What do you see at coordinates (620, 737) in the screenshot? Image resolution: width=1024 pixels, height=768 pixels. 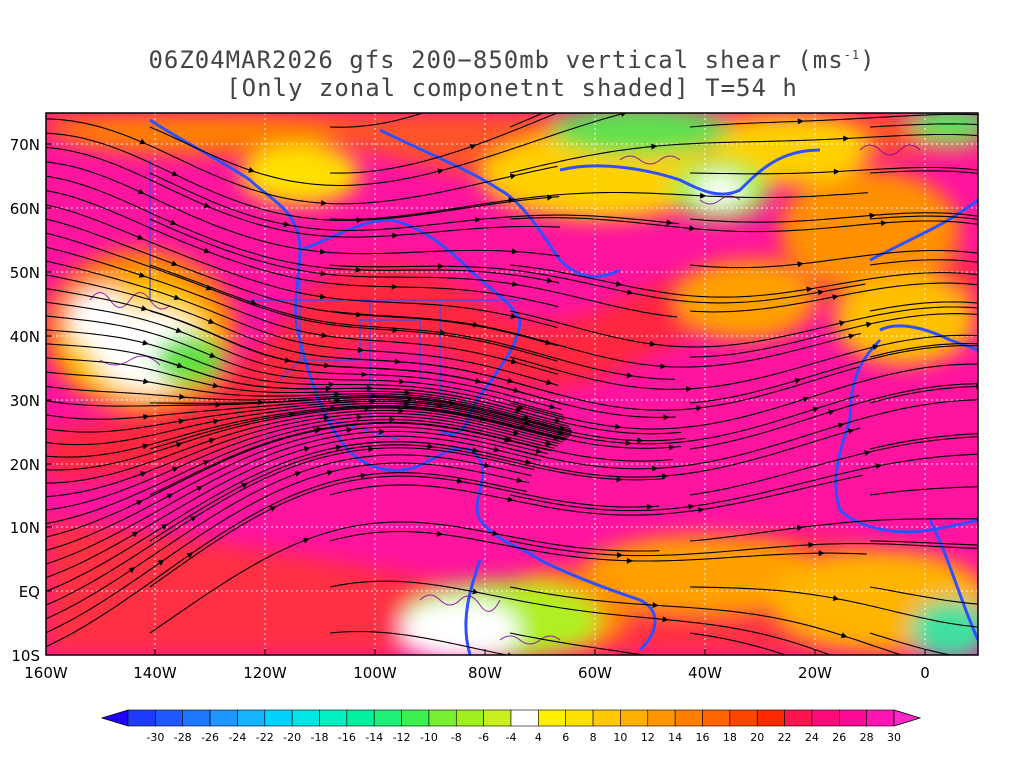 I see `colorbar-label: 10` at bounding box center [620, 737].